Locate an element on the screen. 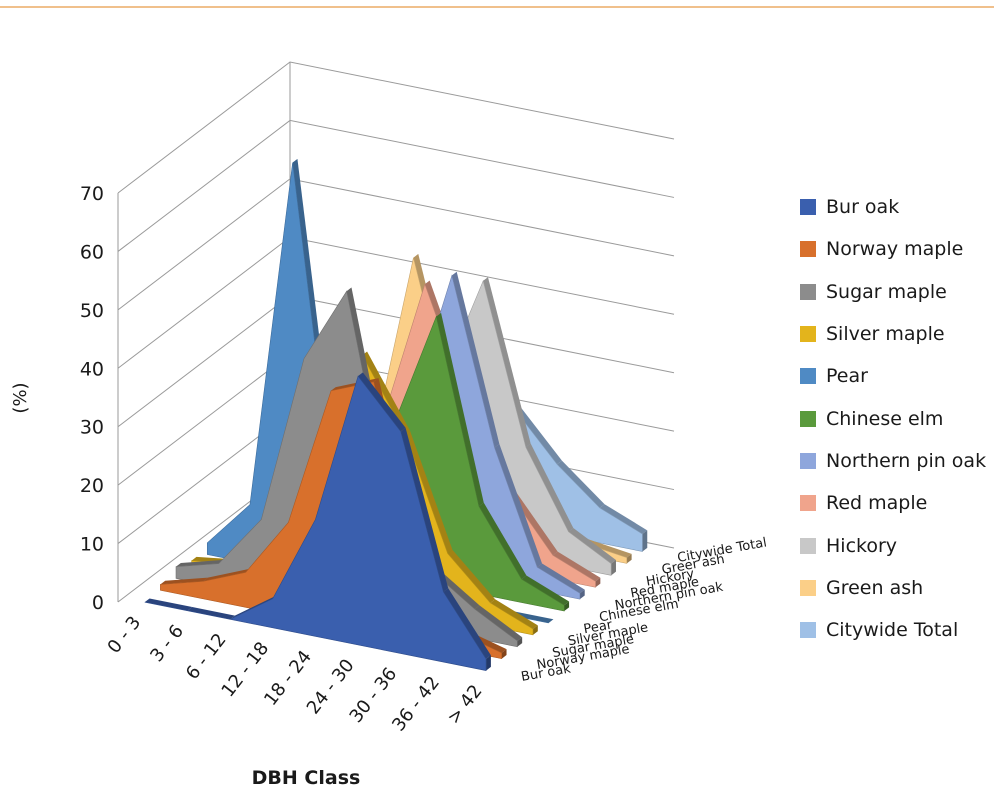 This screenshot has width=994, height=792. legend-label: Hickory is located at coordinates (862, 545).